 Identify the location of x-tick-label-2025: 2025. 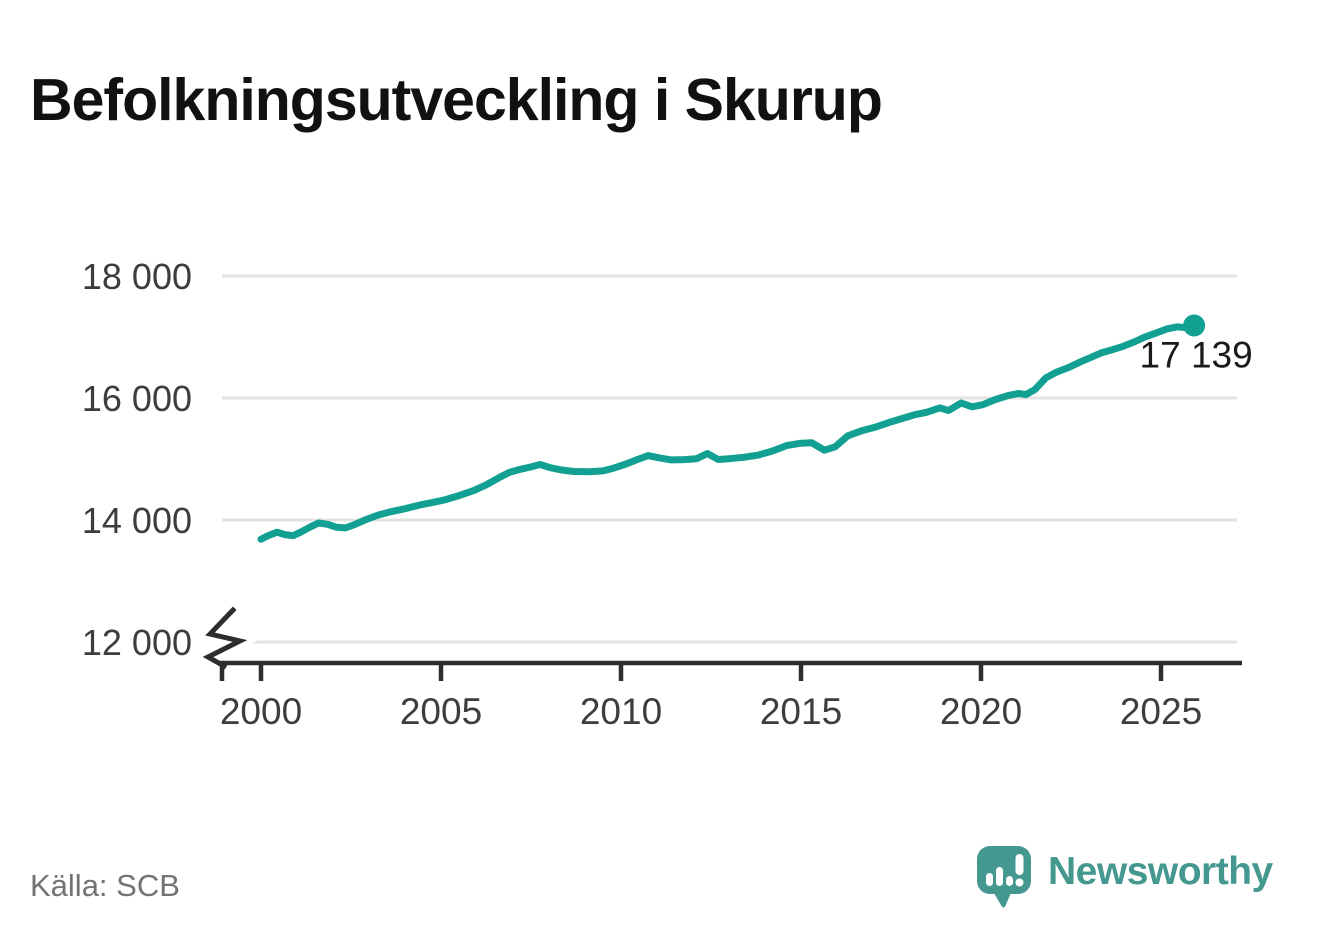
(1161, 711).